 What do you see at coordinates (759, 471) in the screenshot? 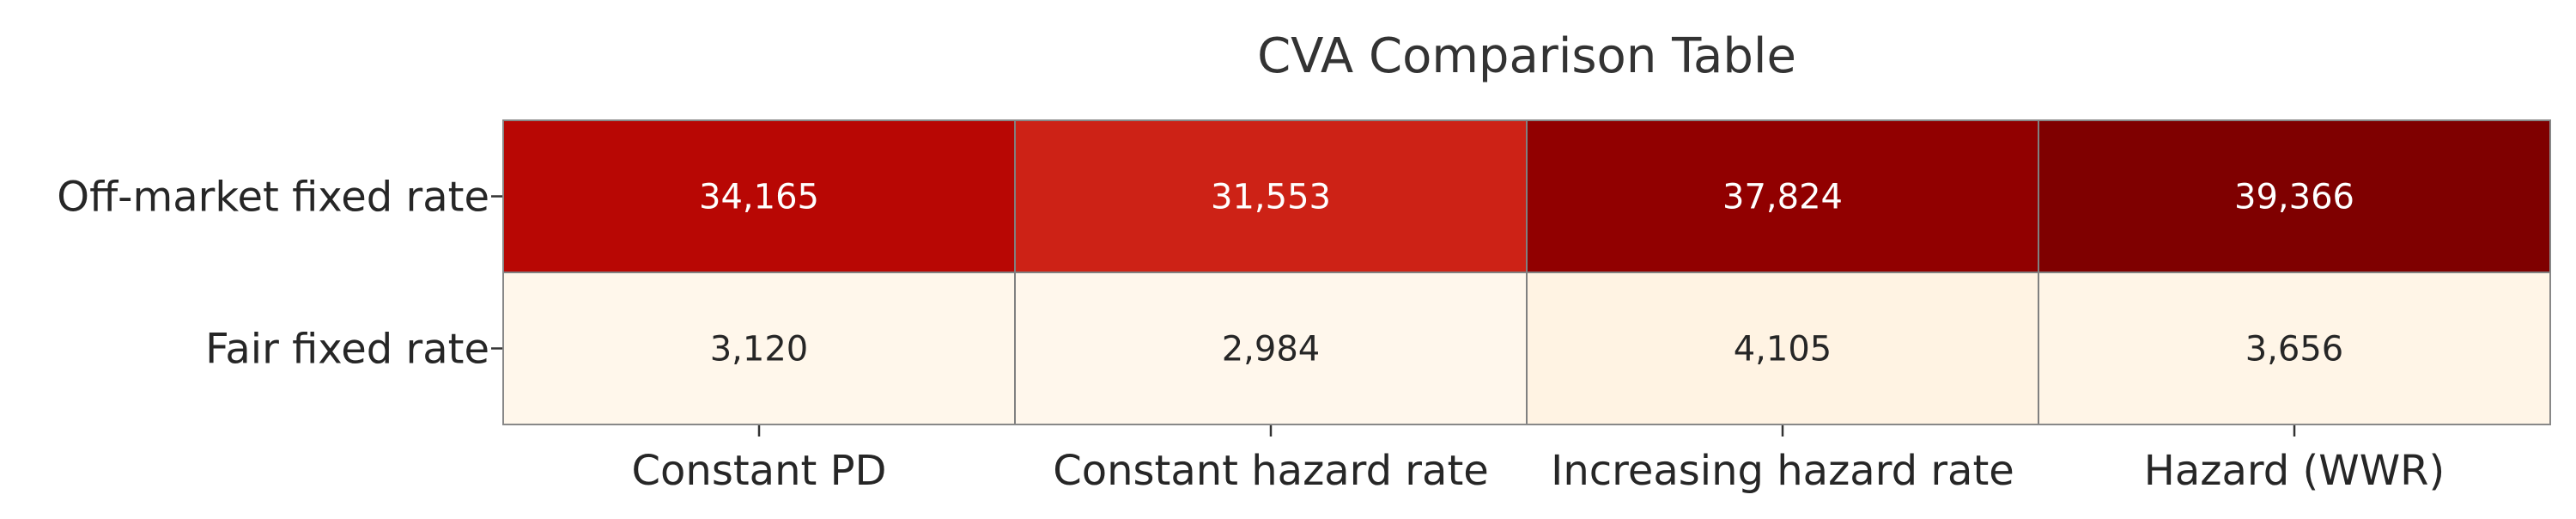
I see `x-tick-label: Constant PD` at bounding box center [759, 471].